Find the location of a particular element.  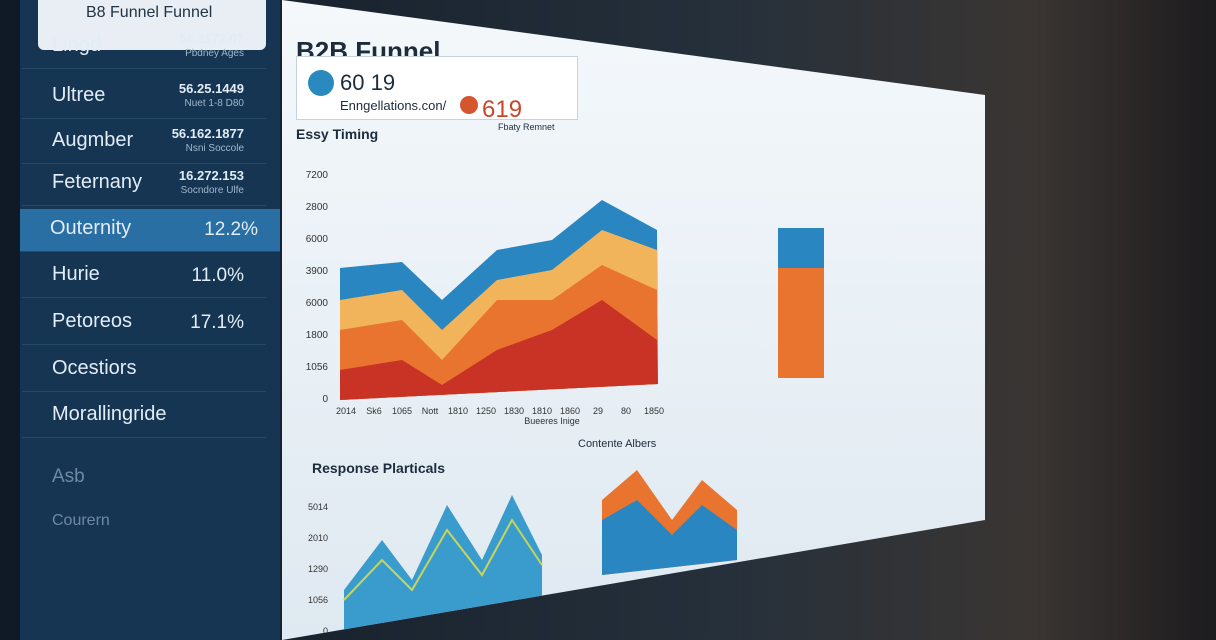

panel-title: Essy Timing is located at coordinates (337, 134).